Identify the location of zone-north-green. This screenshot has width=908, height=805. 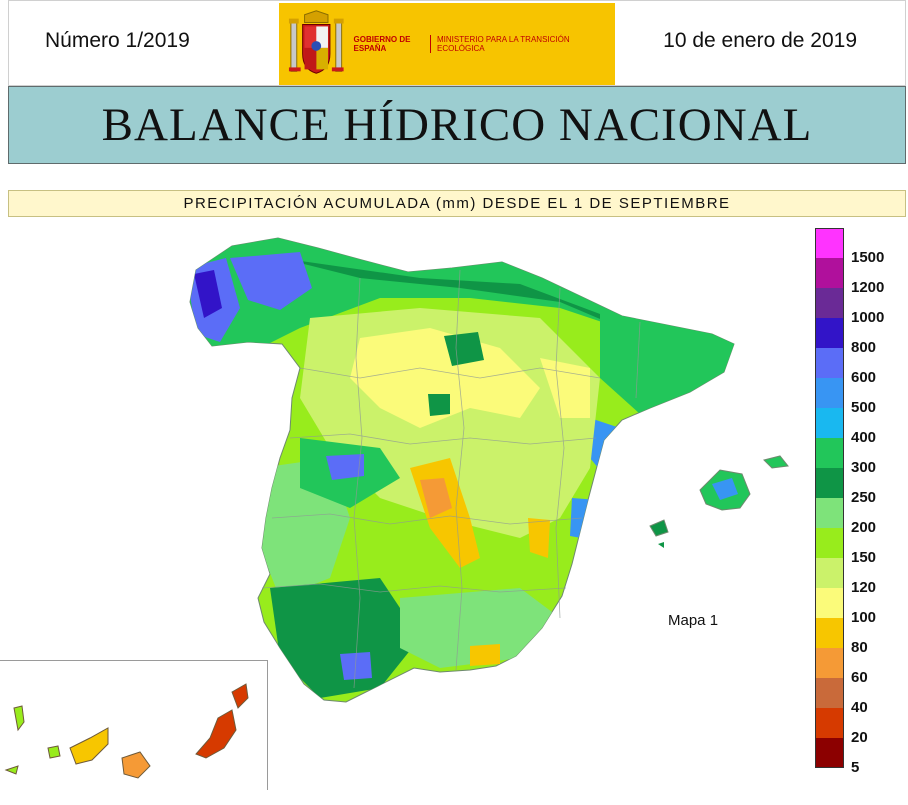
(470, 308).